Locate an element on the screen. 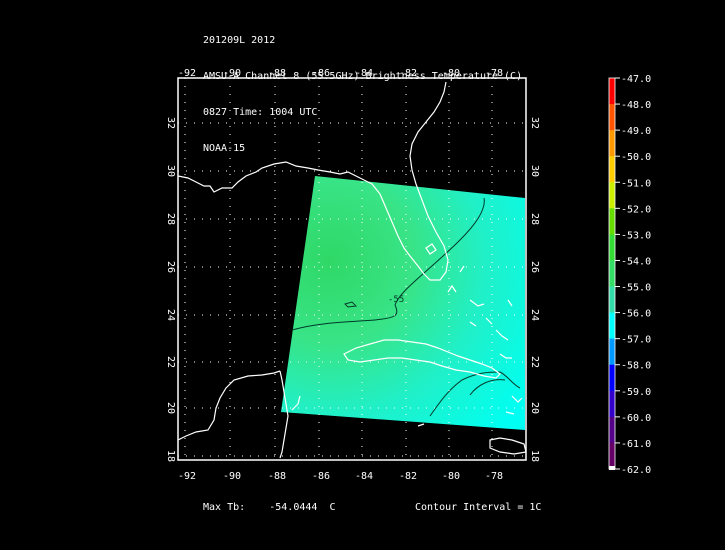 The height and width of the screenshot is (550, 725). colorbar-label: -57.0 is located at coordinates (636, 340).